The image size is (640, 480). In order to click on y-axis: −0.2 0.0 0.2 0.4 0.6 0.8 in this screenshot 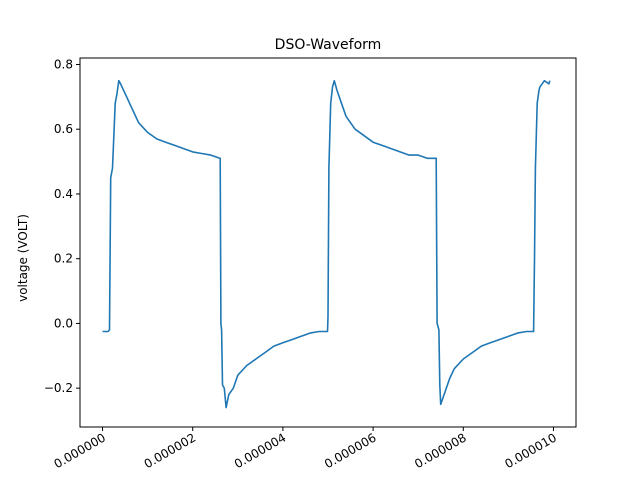, I will do `click(62, 226)`.